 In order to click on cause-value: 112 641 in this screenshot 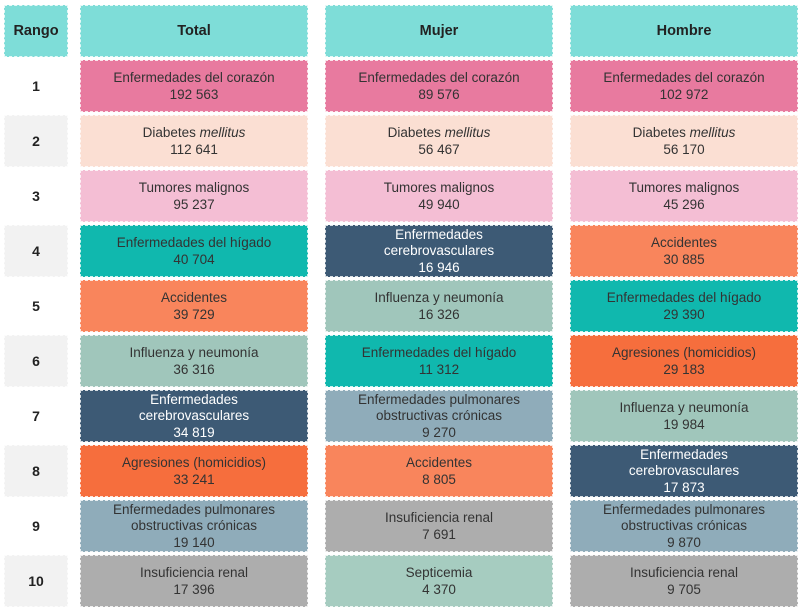, I will do `click(194, 149)`.